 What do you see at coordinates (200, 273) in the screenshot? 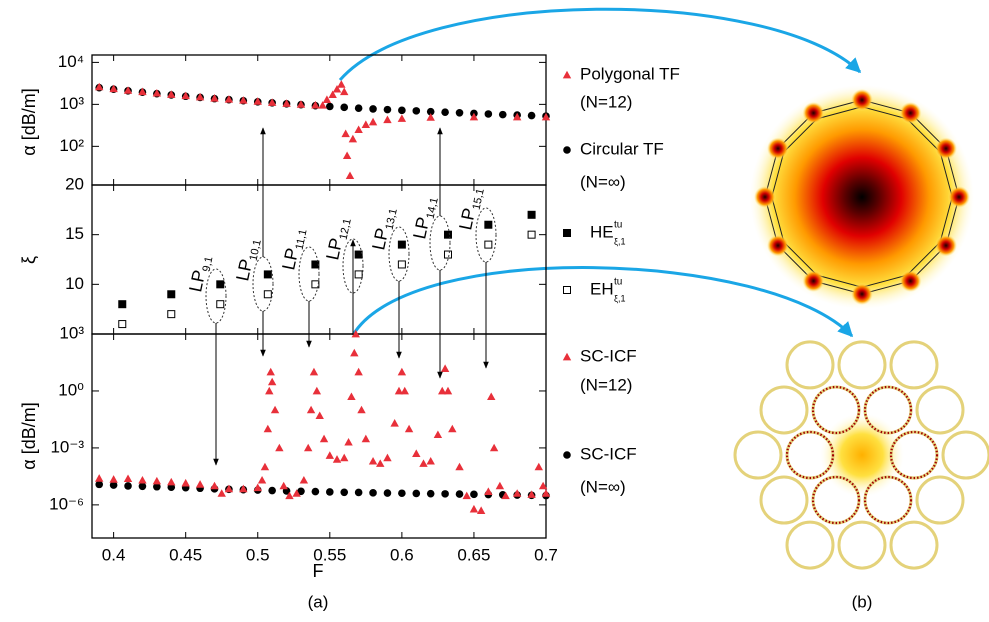
I see `mode-label: LP9,1` at bounding box center [200, 273].